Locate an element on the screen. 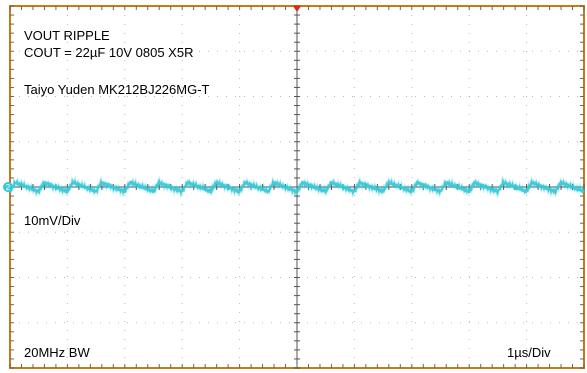  channel-marker is located at coordinates (8, 187).